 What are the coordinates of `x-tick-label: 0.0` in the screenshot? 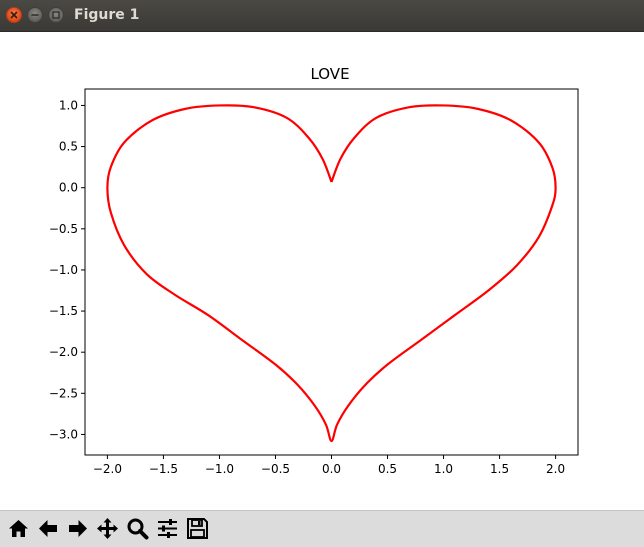 It's located at (331, 469).